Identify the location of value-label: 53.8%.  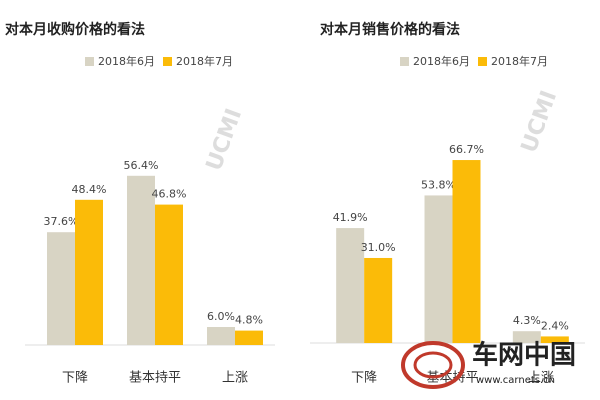
(438, 184).